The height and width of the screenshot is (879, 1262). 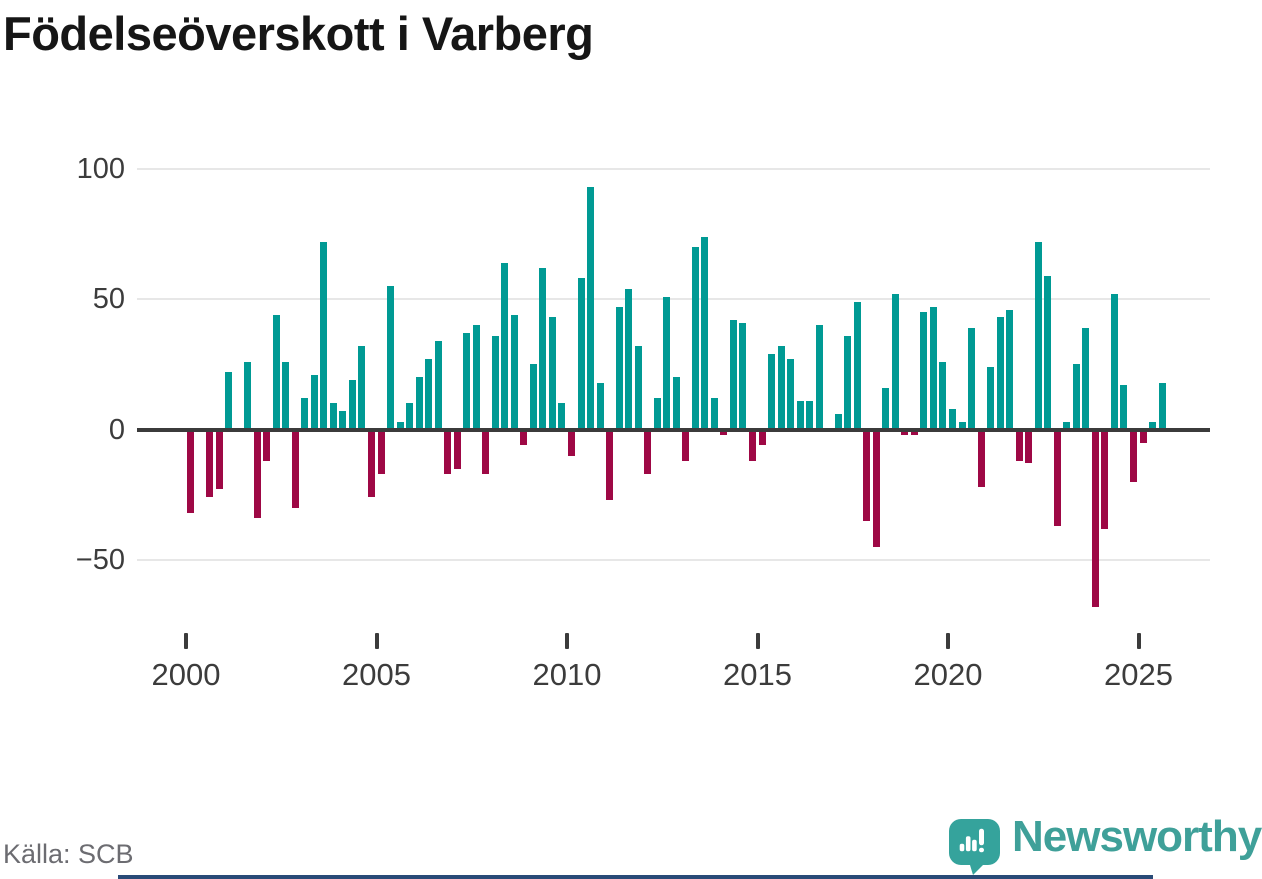 I want to click on x-axis-tick-label: 2015, so click(x=757, y=674).